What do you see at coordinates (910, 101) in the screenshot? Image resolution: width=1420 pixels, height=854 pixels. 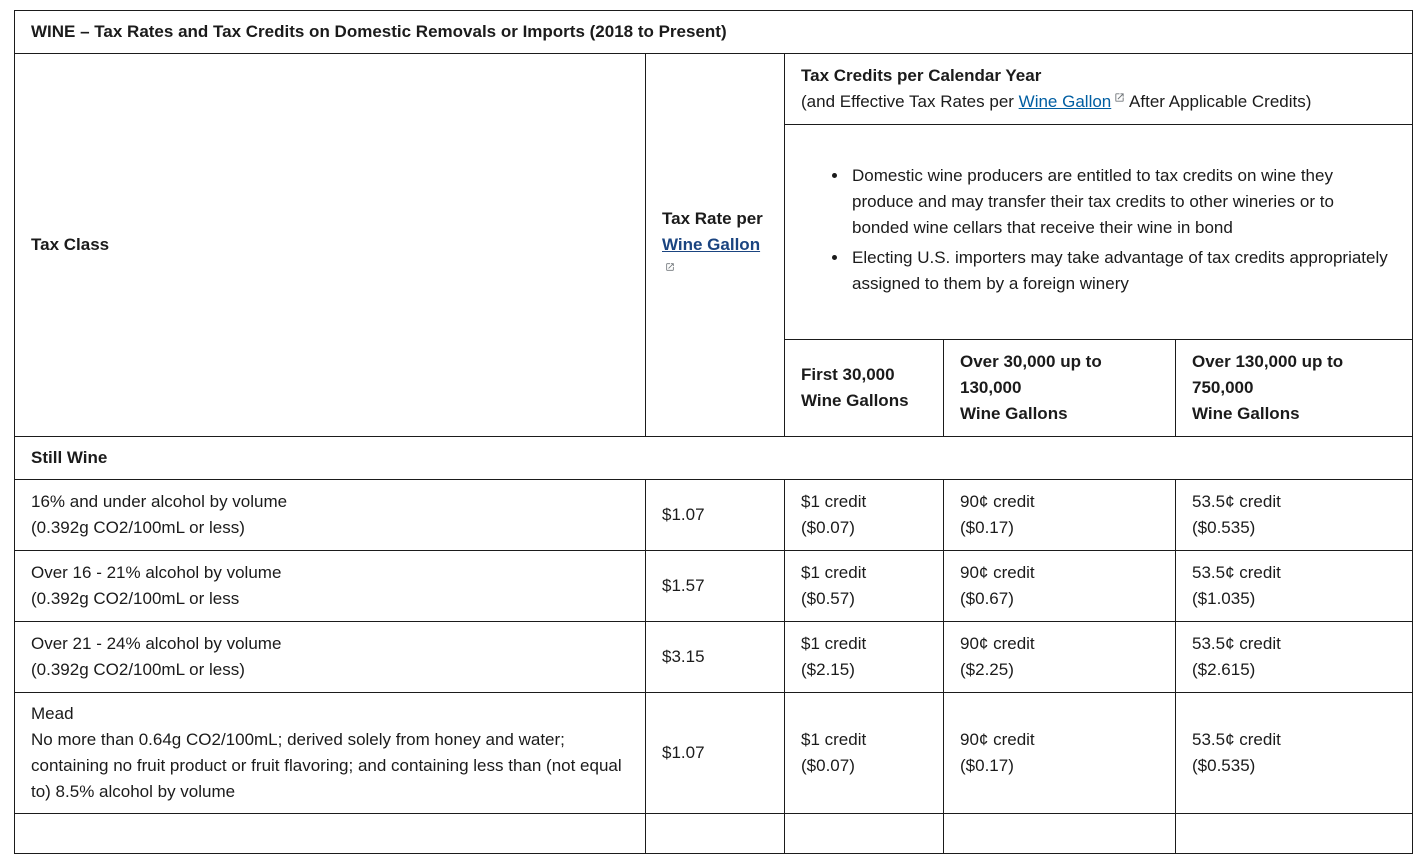 I see `tax-credits-subtitle-prefix: (and Effective Tax Rates per` at bounding box center [910, 101].